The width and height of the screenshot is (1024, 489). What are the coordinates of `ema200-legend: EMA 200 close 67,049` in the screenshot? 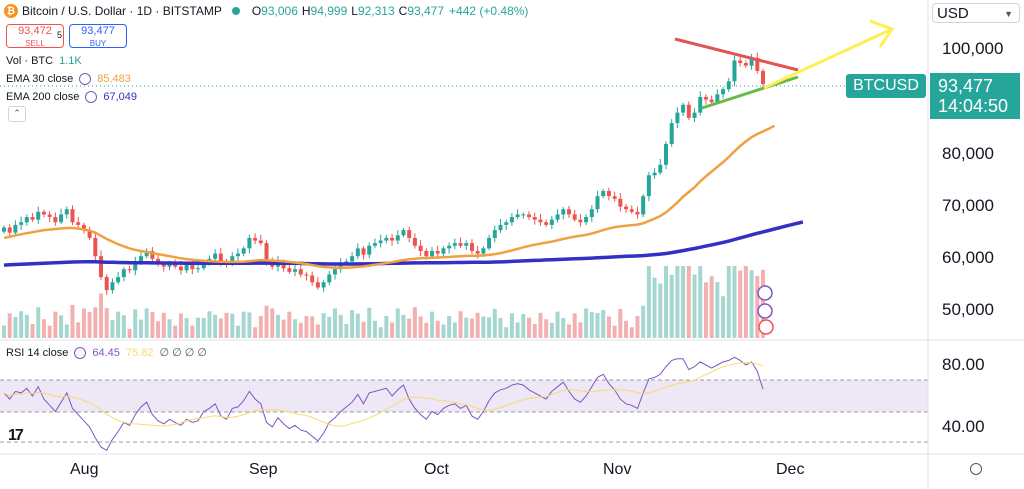 It's located at (71, 97).